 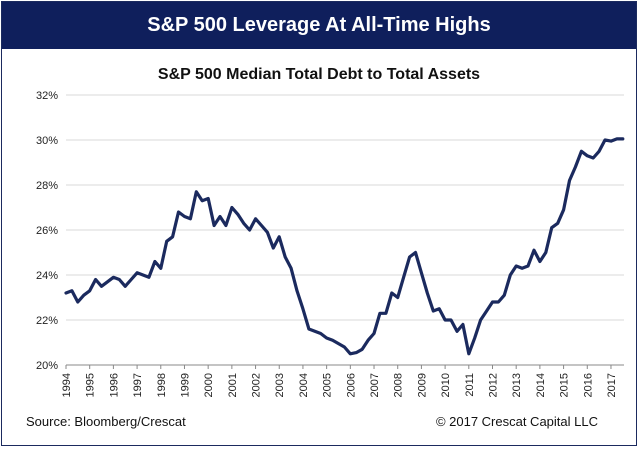 What do you see at coordinates (233, 385) in the screenshot?
I see `x-tick-label: 2001` at bounding box center [233, 385].